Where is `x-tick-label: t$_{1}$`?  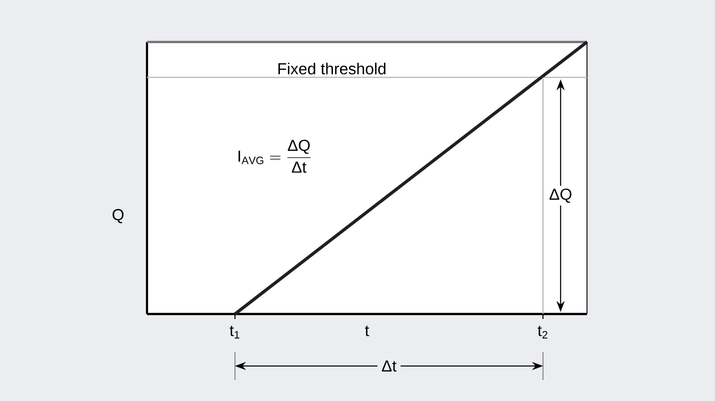
x-tick-label: t$_{1}$ is located at coordinates (235, 332).